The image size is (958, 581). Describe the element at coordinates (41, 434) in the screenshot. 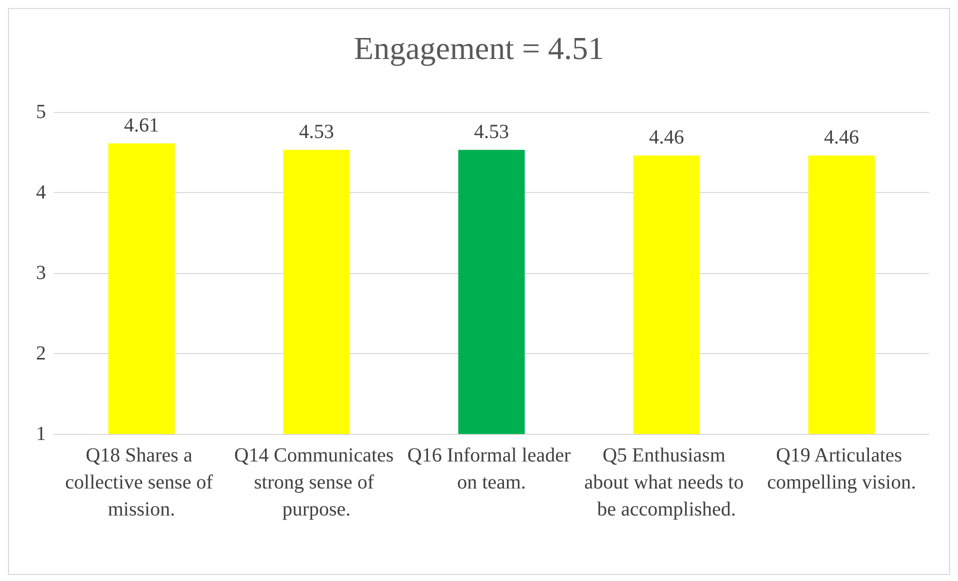

I see `y-tick-label: 1` at that location.